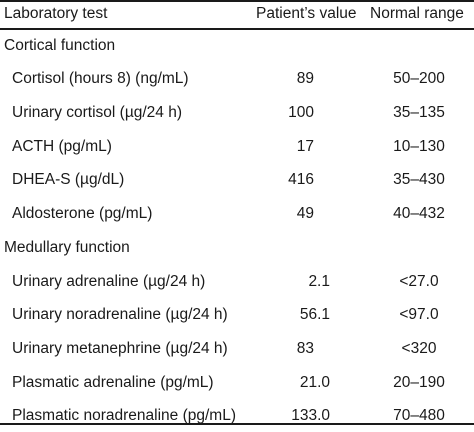  What do you see at coordinates (97, 112) in the screenshot?
I see `test-name: Urinary cortisol (µg/24 h)` at bounding box center [97, 112].